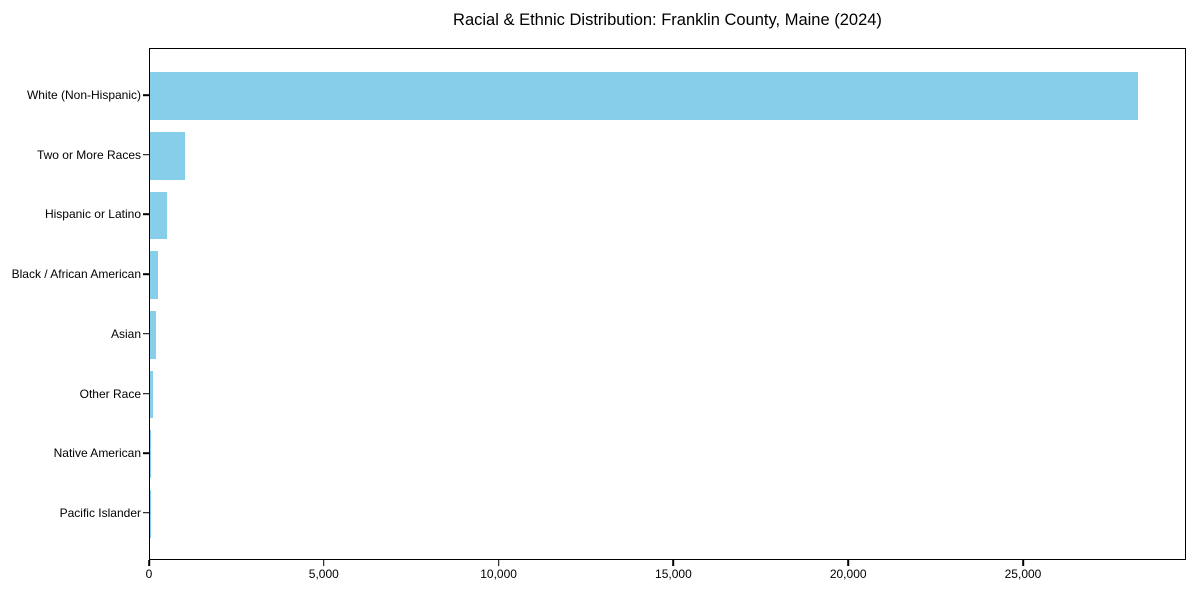  Describe the element at coordinates (100, 512) in the screenshot. I see `y-tick-label: Pacific Islander` at that location.